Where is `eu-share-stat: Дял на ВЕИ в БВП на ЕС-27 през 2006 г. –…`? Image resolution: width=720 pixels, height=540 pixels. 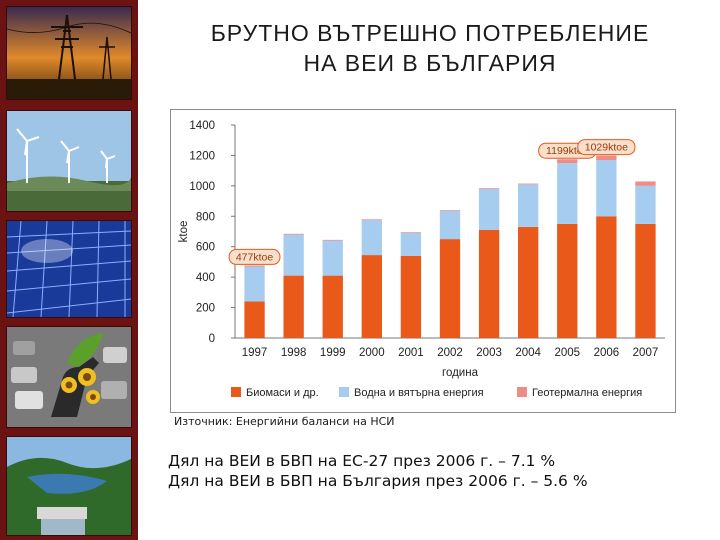
eu-share-stat: Дял на ВЕИ в БВП на ЕС-27 през 2006 г. –… is located at coordinates (362, 461).